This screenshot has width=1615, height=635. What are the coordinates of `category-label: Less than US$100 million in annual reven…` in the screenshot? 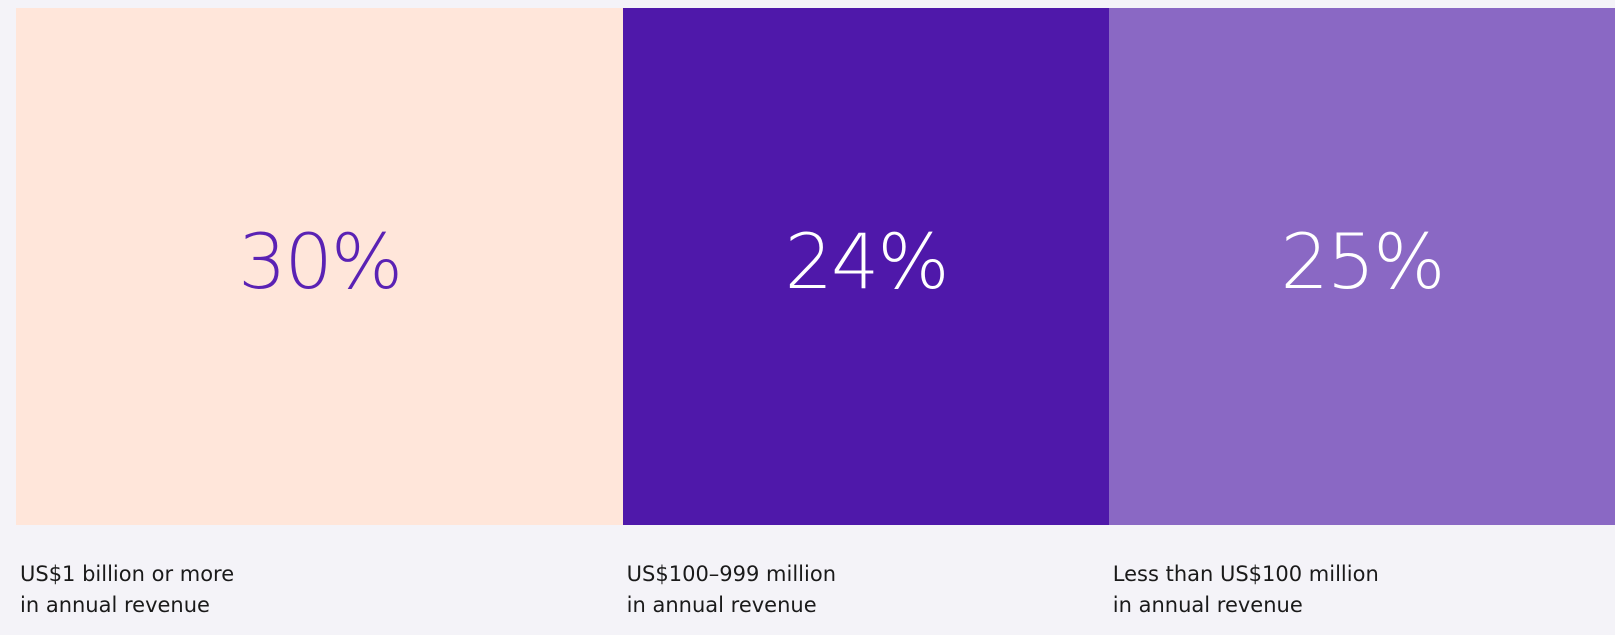 It's located at (1245, 589).